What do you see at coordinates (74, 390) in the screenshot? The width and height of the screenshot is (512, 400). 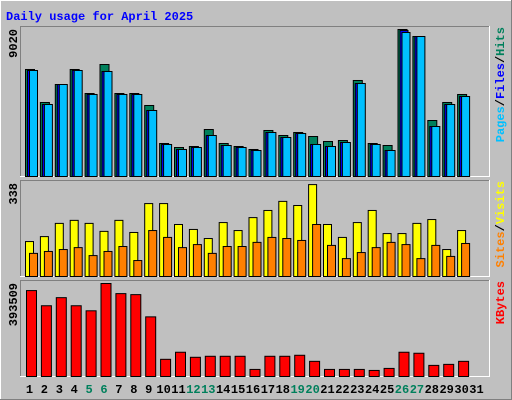 I see `x-tick-label: 4` at bounding box center [74, 390].